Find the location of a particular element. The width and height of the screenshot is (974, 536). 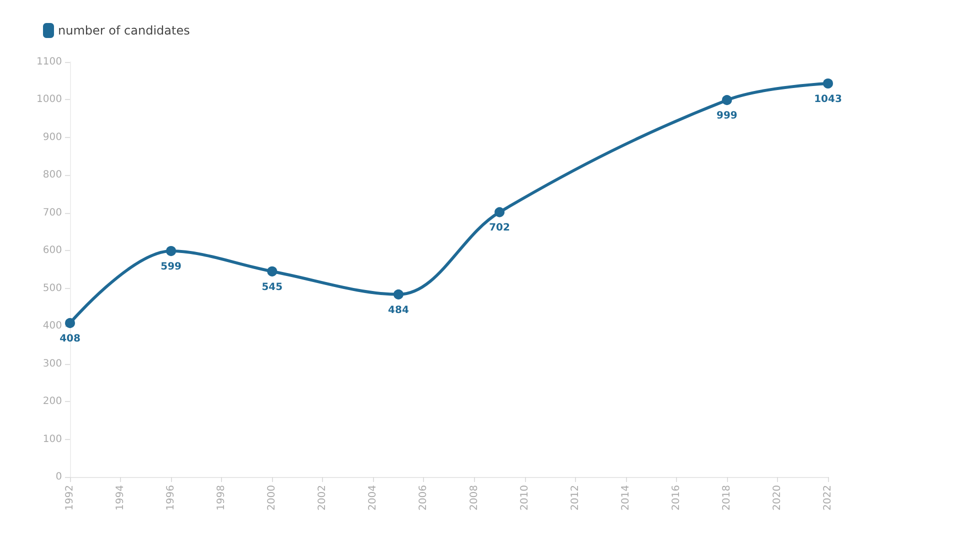

y-tick-label: 200 is located at coordinates (52, 402).